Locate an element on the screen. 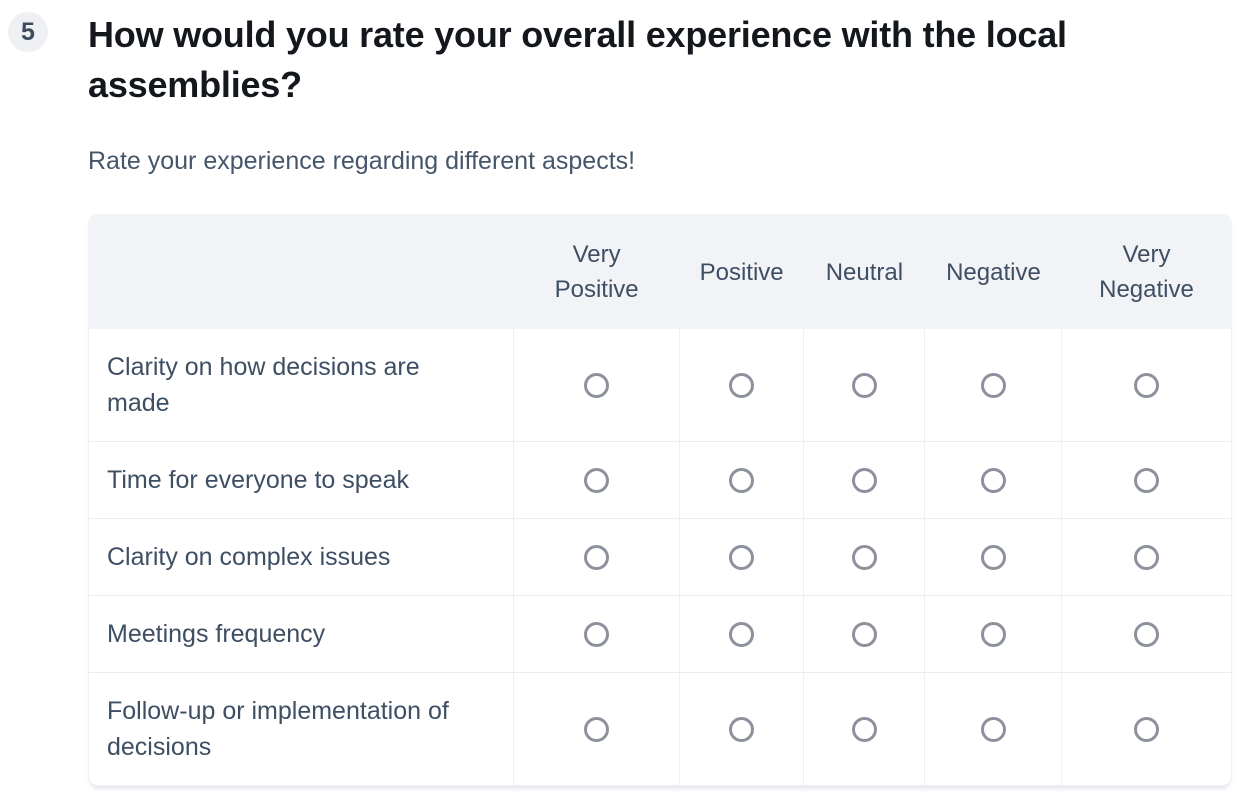 Image resolution: width=1252 pixels, height=807 pixels. radio-r2-c0 is located at coordinates (597, 557).